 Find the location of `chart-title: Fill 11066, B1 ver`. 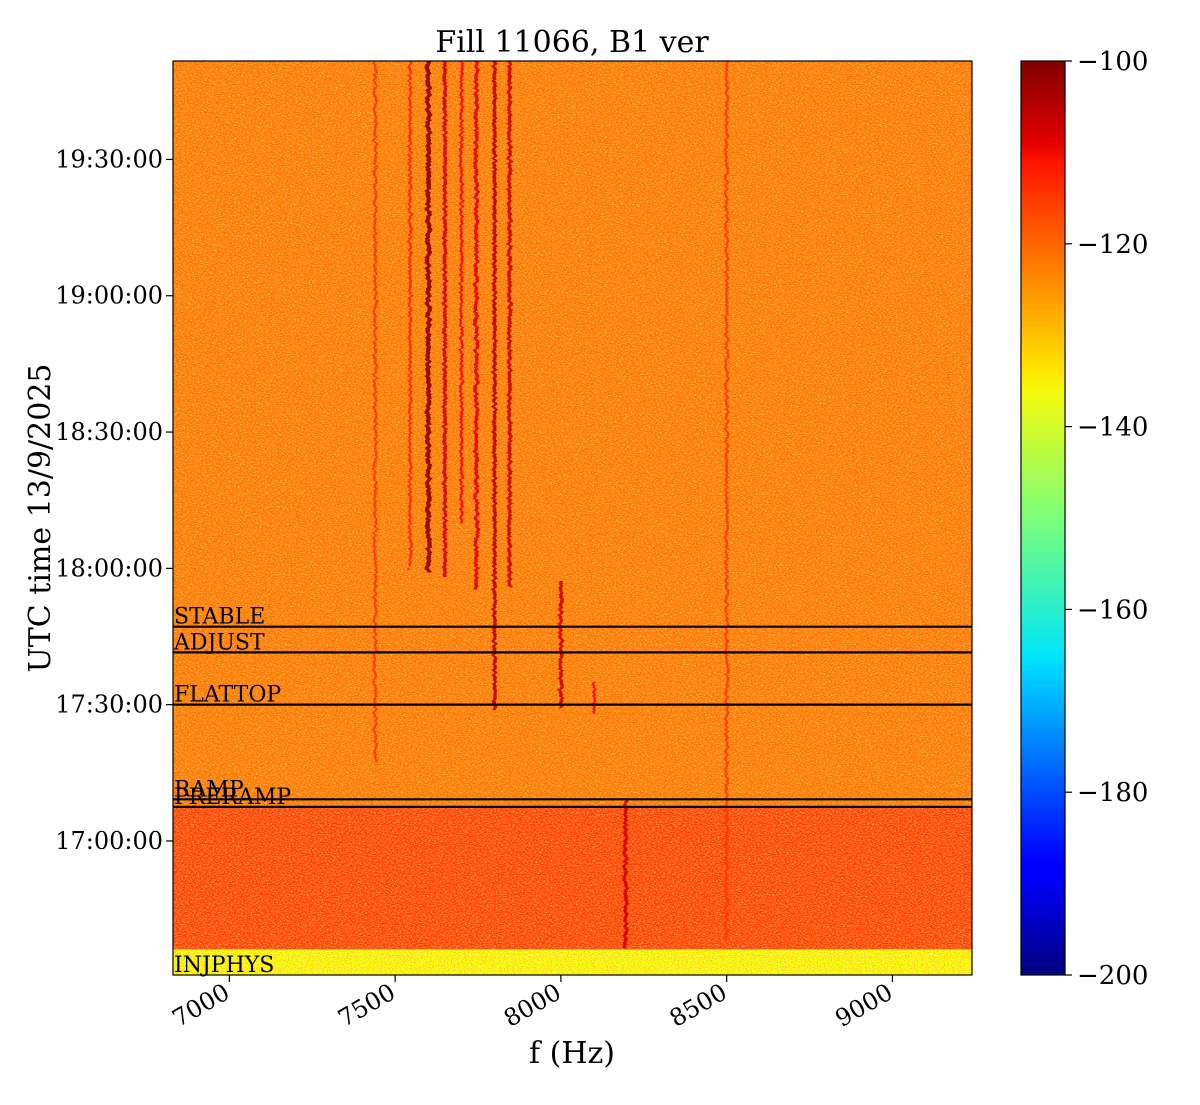

chart-title: Fill 11066, B1 ver is located at coordinates (572, 42).